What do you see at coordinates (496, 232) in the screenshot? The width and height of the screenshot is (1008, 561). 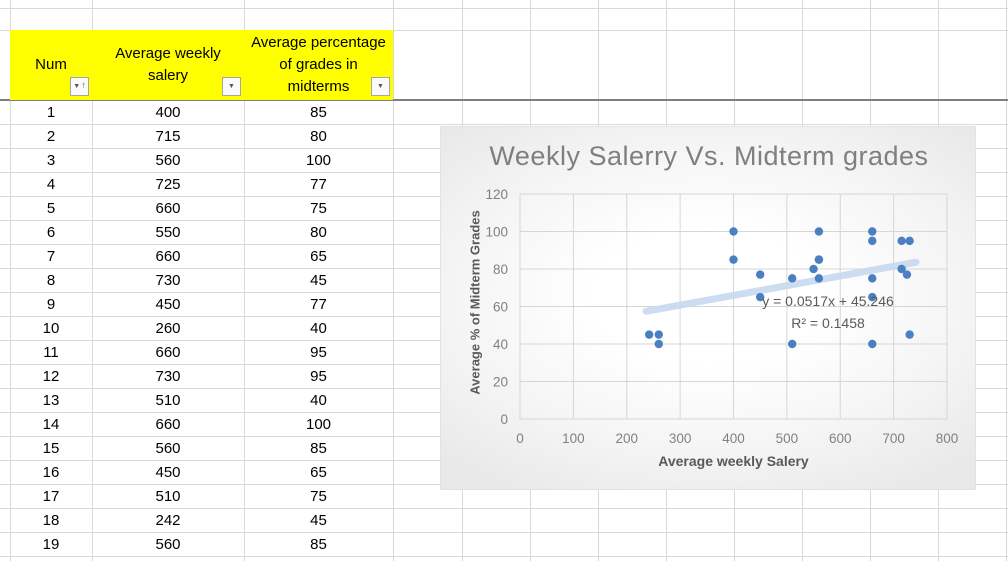 I see `y-tick-label: 100` at bounding box center [496, 232].